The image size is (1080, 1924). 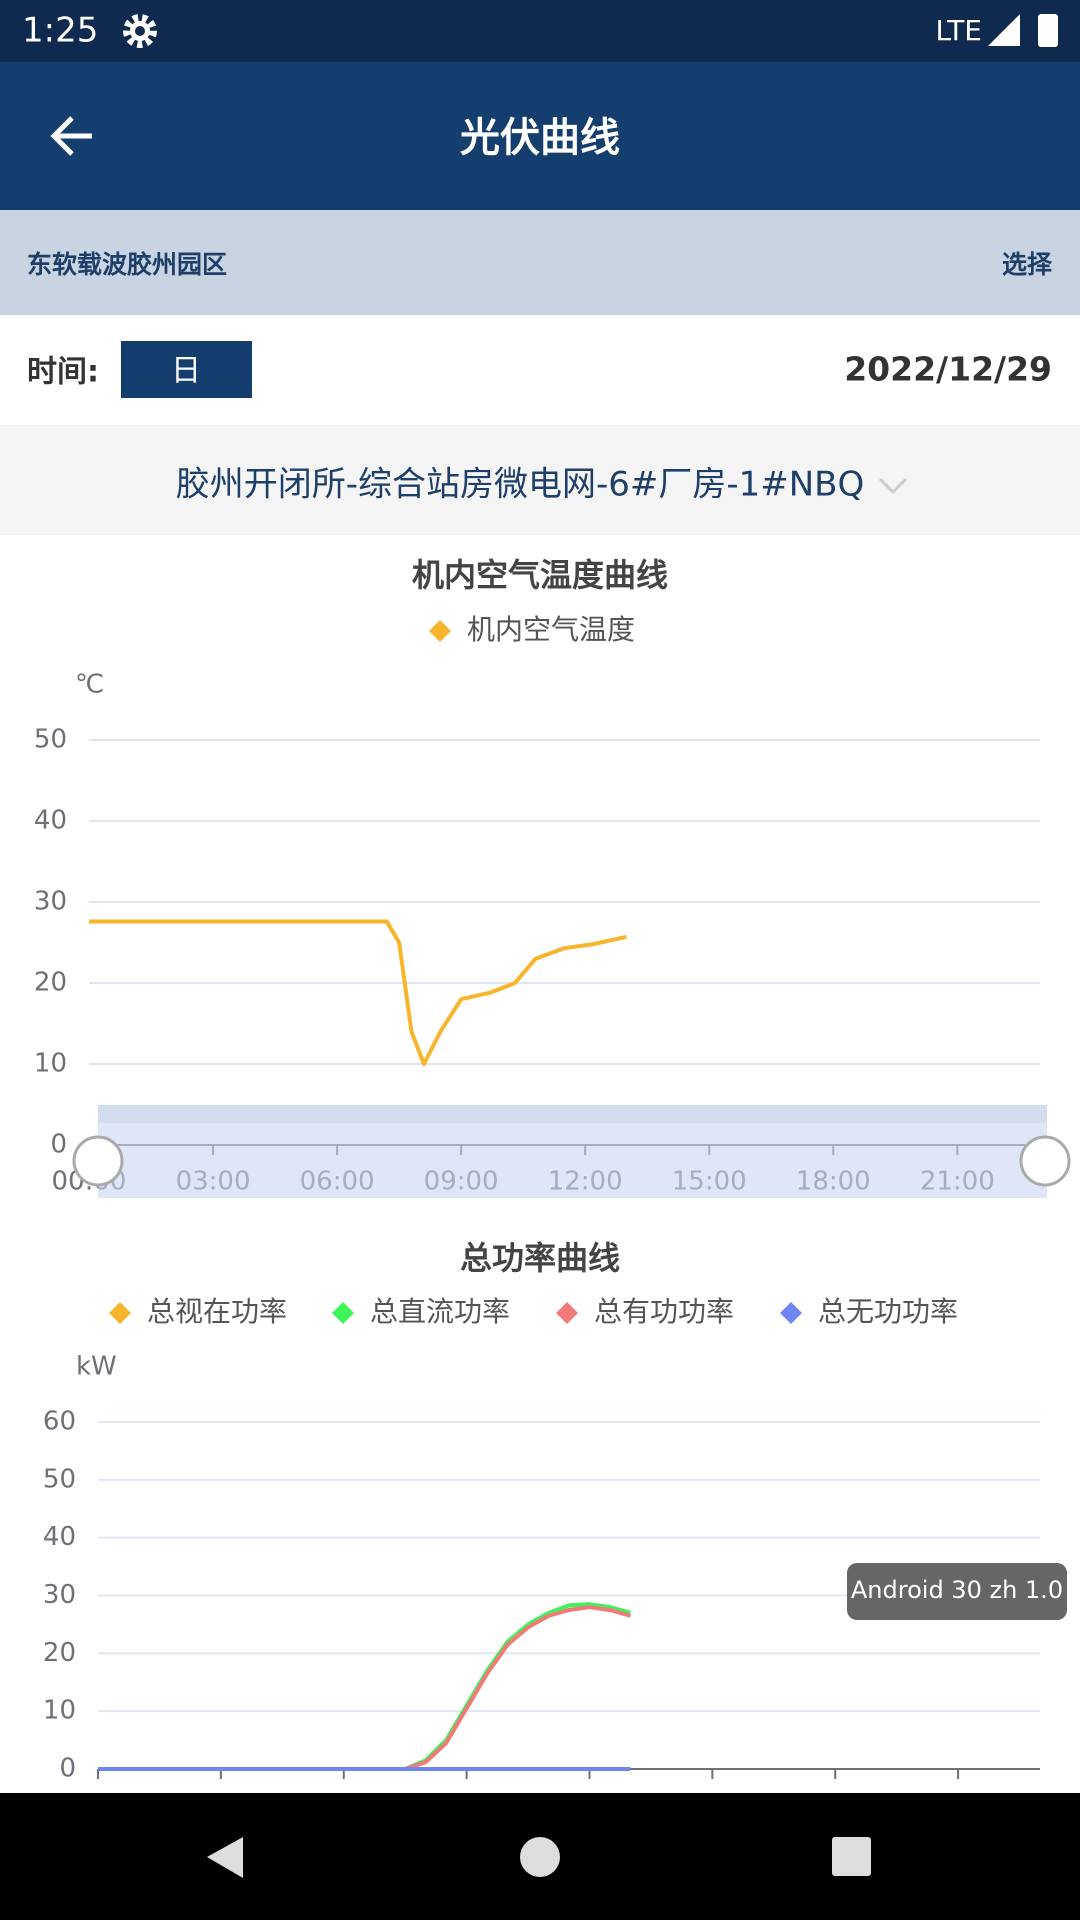 I want to click on legend-label: 总直流功率, so click(x=440, y=1311).